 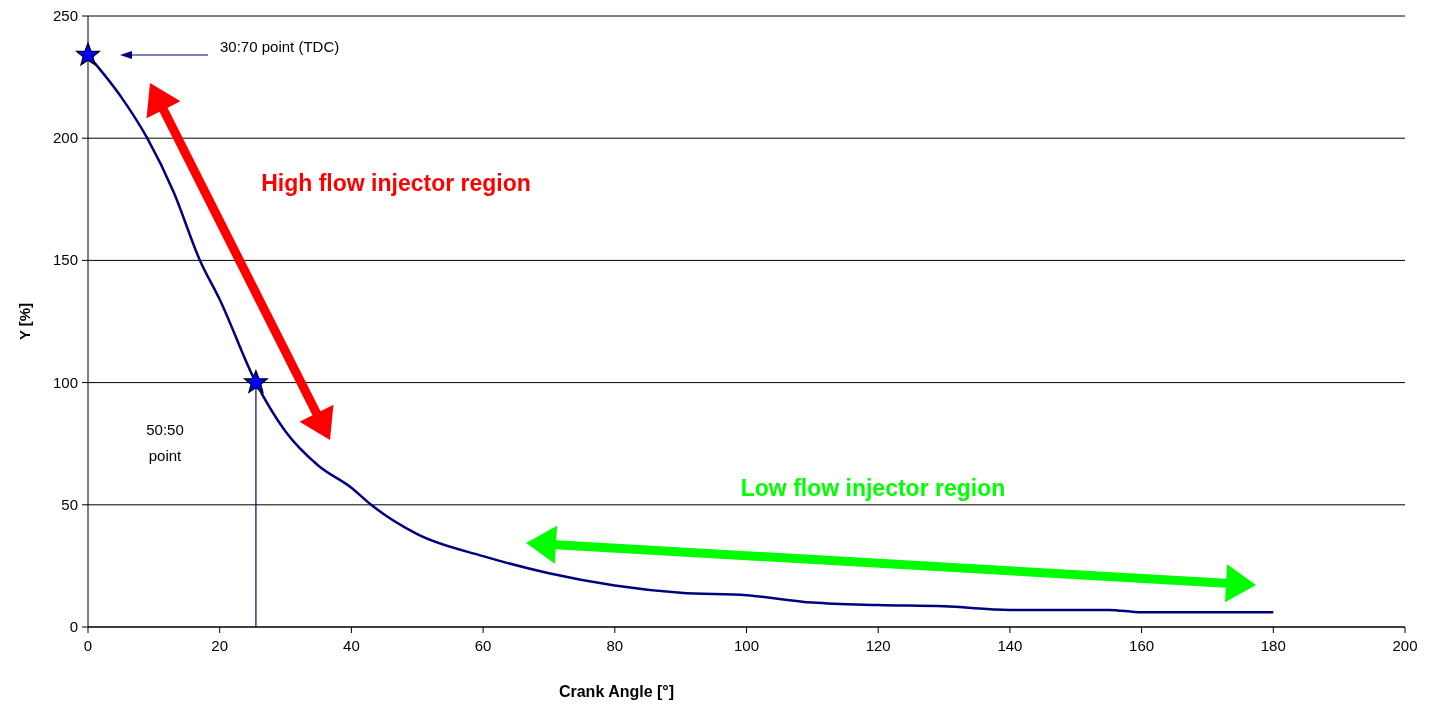 What do you see at coordinates (65, 138) in the screenshot?
I see `y-tick-label: 200` at bounding box center [65, 138].